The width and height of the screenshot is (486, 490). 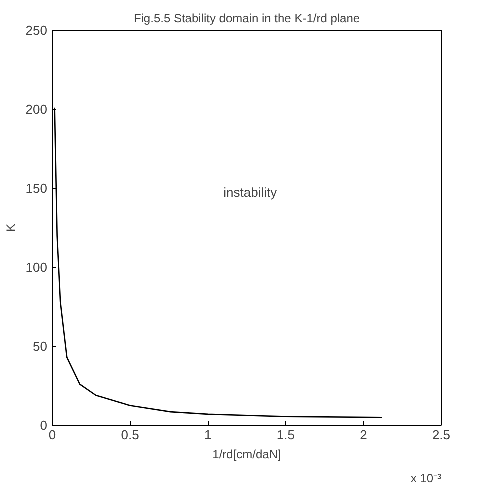 I want to click on x-tick-label: 1, so click(x=208, y=435).